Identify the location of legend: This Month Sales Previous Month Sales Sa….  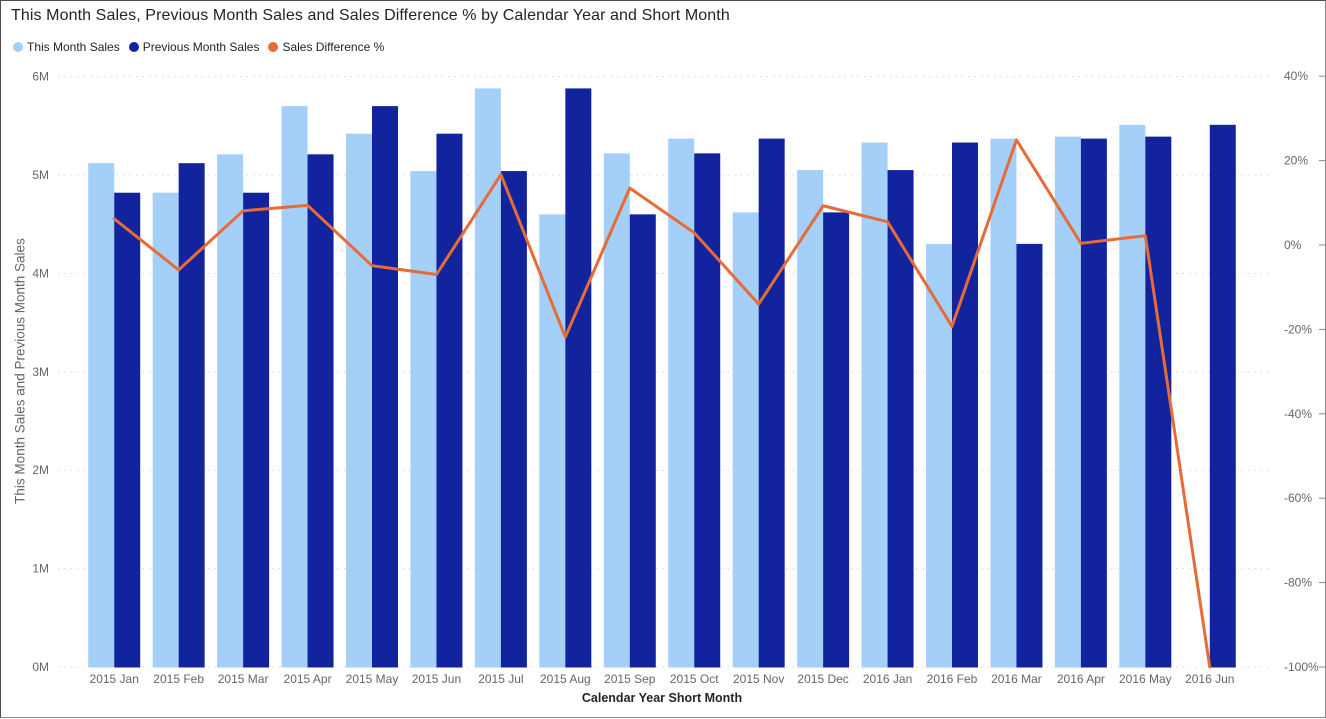
(198, 47).